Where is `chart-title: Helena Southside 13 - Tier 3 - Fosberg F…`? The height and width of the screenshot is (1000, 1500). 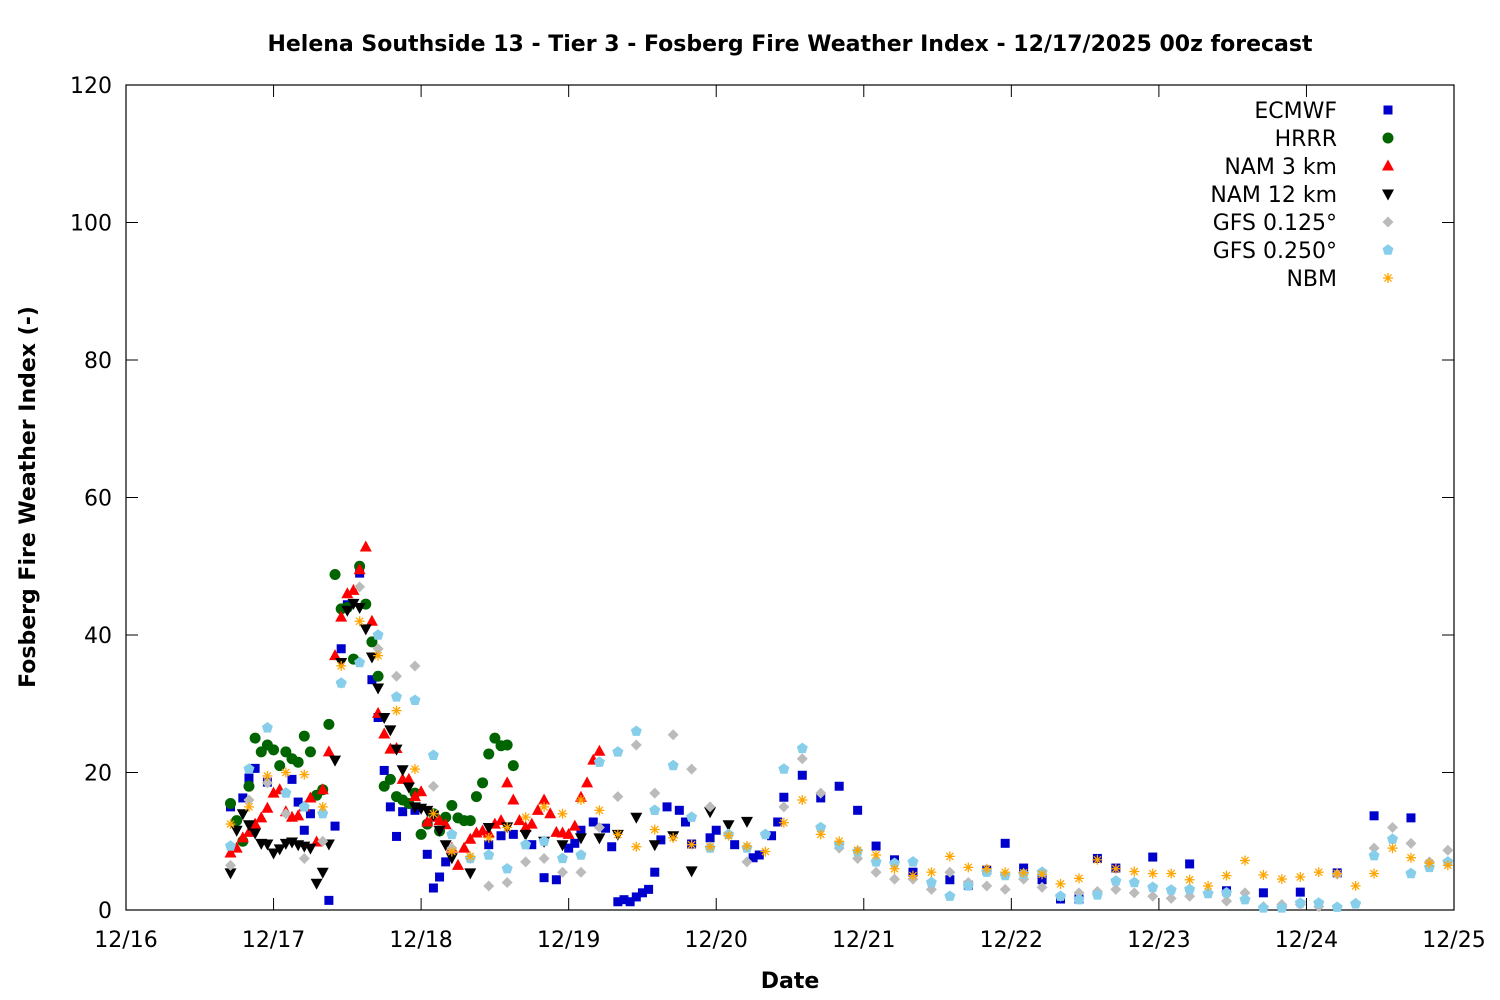
chart-title: Helena Southside 13 - Tier 3 - Fosberg F… is located at coordinates (790, 44).